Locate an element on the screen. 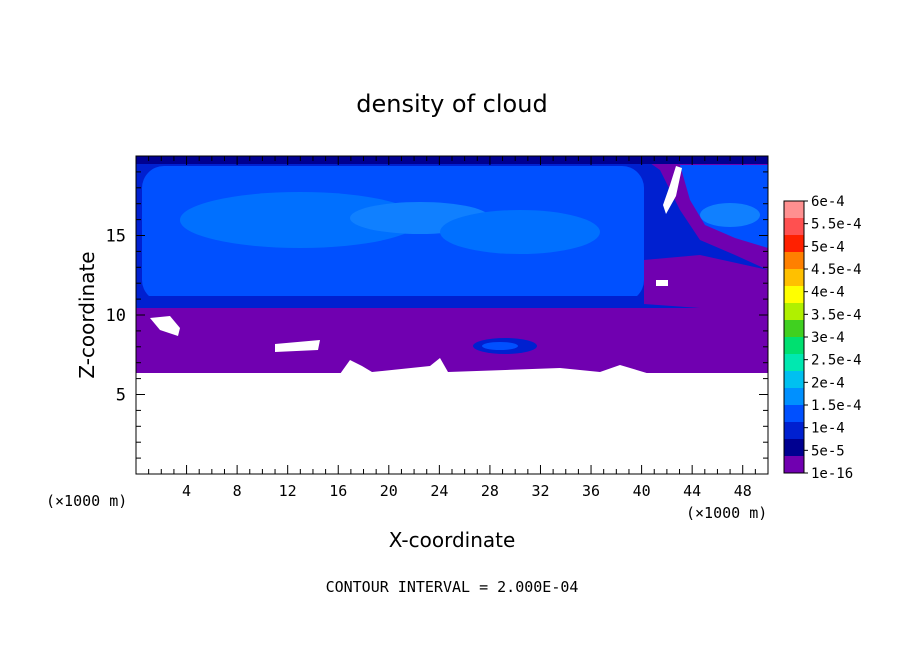 Image resolution: width=904 pixels, height=654 pixels. x-tick-label: 12 is located at coordinates (288, 491).